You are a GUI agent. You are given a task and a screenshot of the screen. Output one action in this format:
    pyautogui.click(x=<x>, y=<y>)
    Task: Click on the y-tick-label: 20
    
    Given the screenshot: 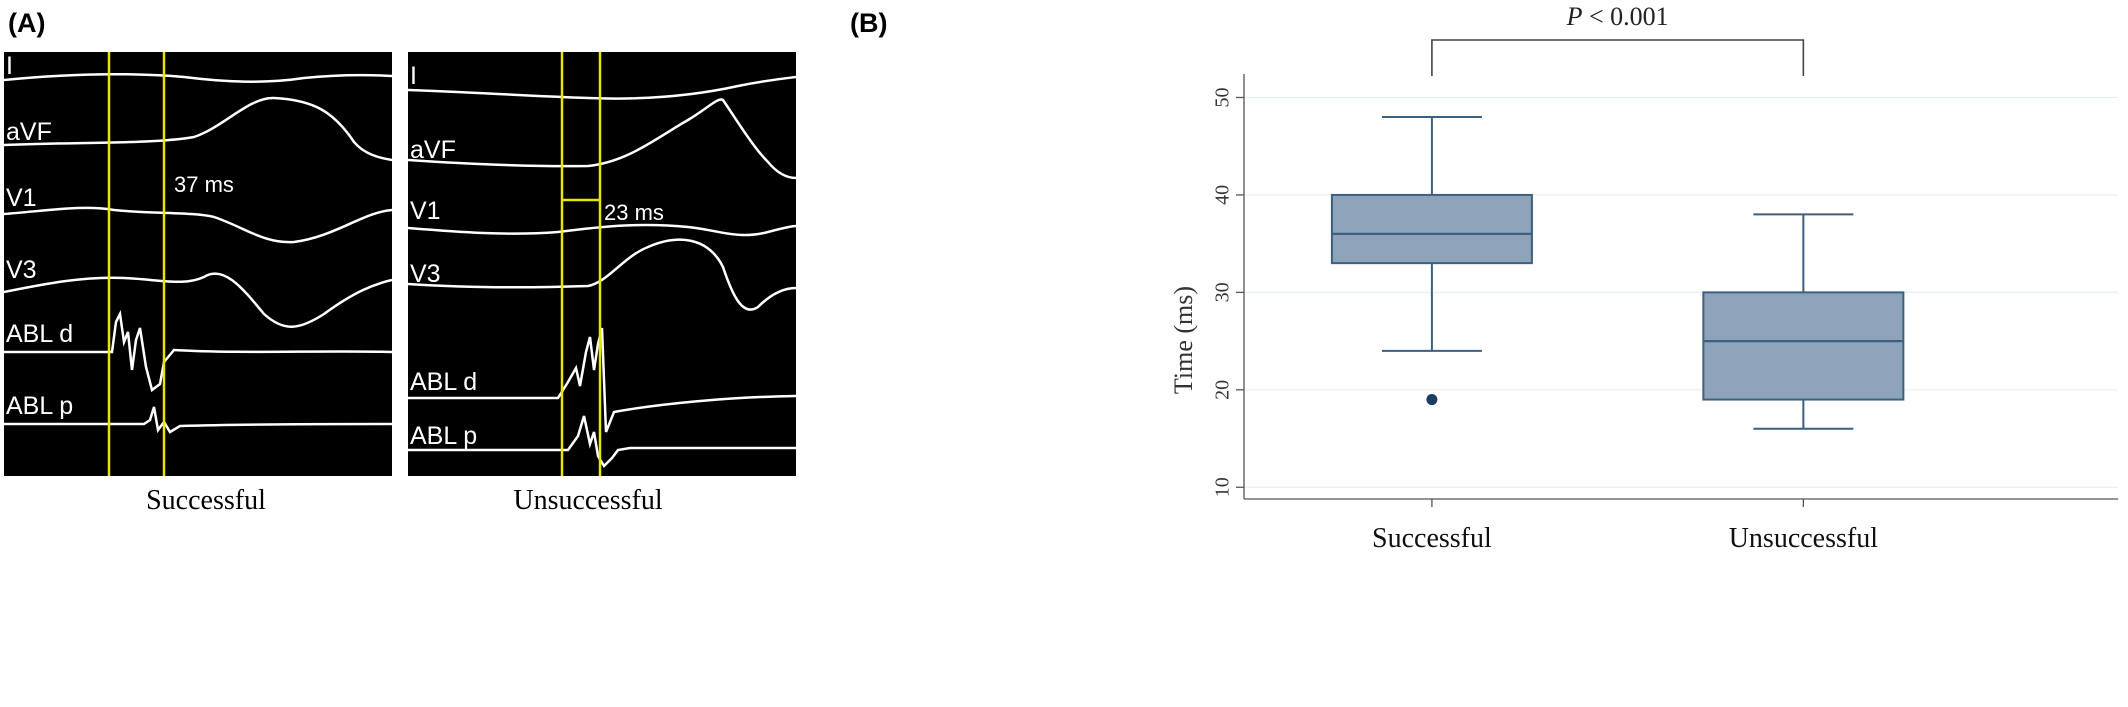 What is the action you would take?
    pyautogui.click(x=1223, y=390)
    